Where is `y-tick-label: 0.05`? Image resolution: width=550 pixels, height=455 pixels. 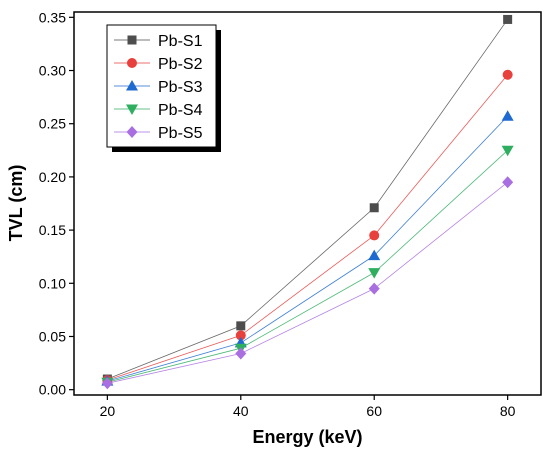 y-tick-label: 0.05 is located at coordinates (52, 336).